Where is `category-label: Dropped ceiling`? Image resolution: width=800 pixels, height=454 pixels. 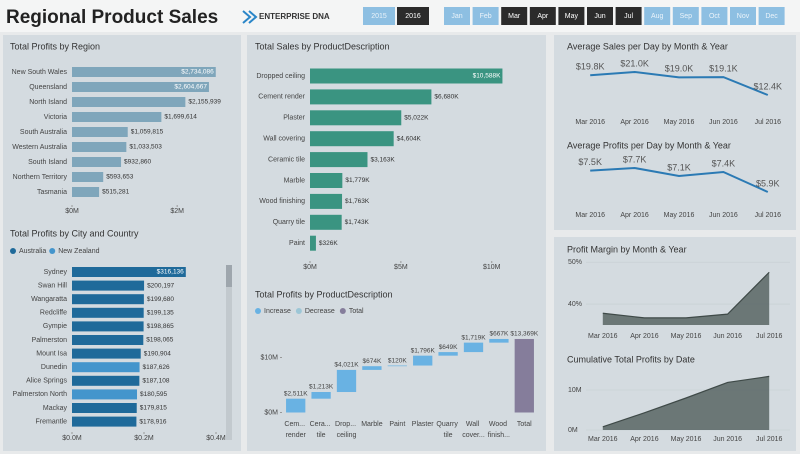
category-label: Dropped ceiling is located at coordinates (280, 76).